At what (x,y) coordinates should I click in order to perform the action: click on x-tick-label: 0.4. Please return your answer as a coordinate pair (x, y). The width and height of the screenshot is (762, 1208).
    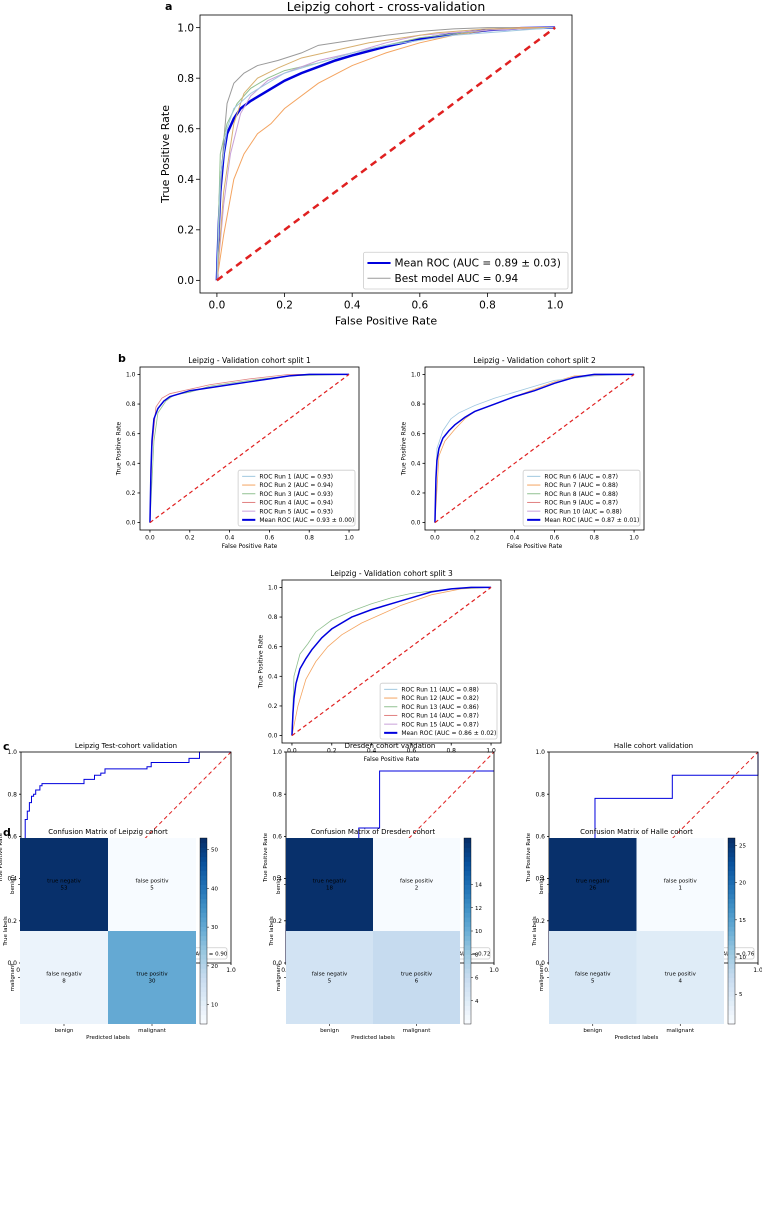
    Looking at the image, I should click on (352, 306).